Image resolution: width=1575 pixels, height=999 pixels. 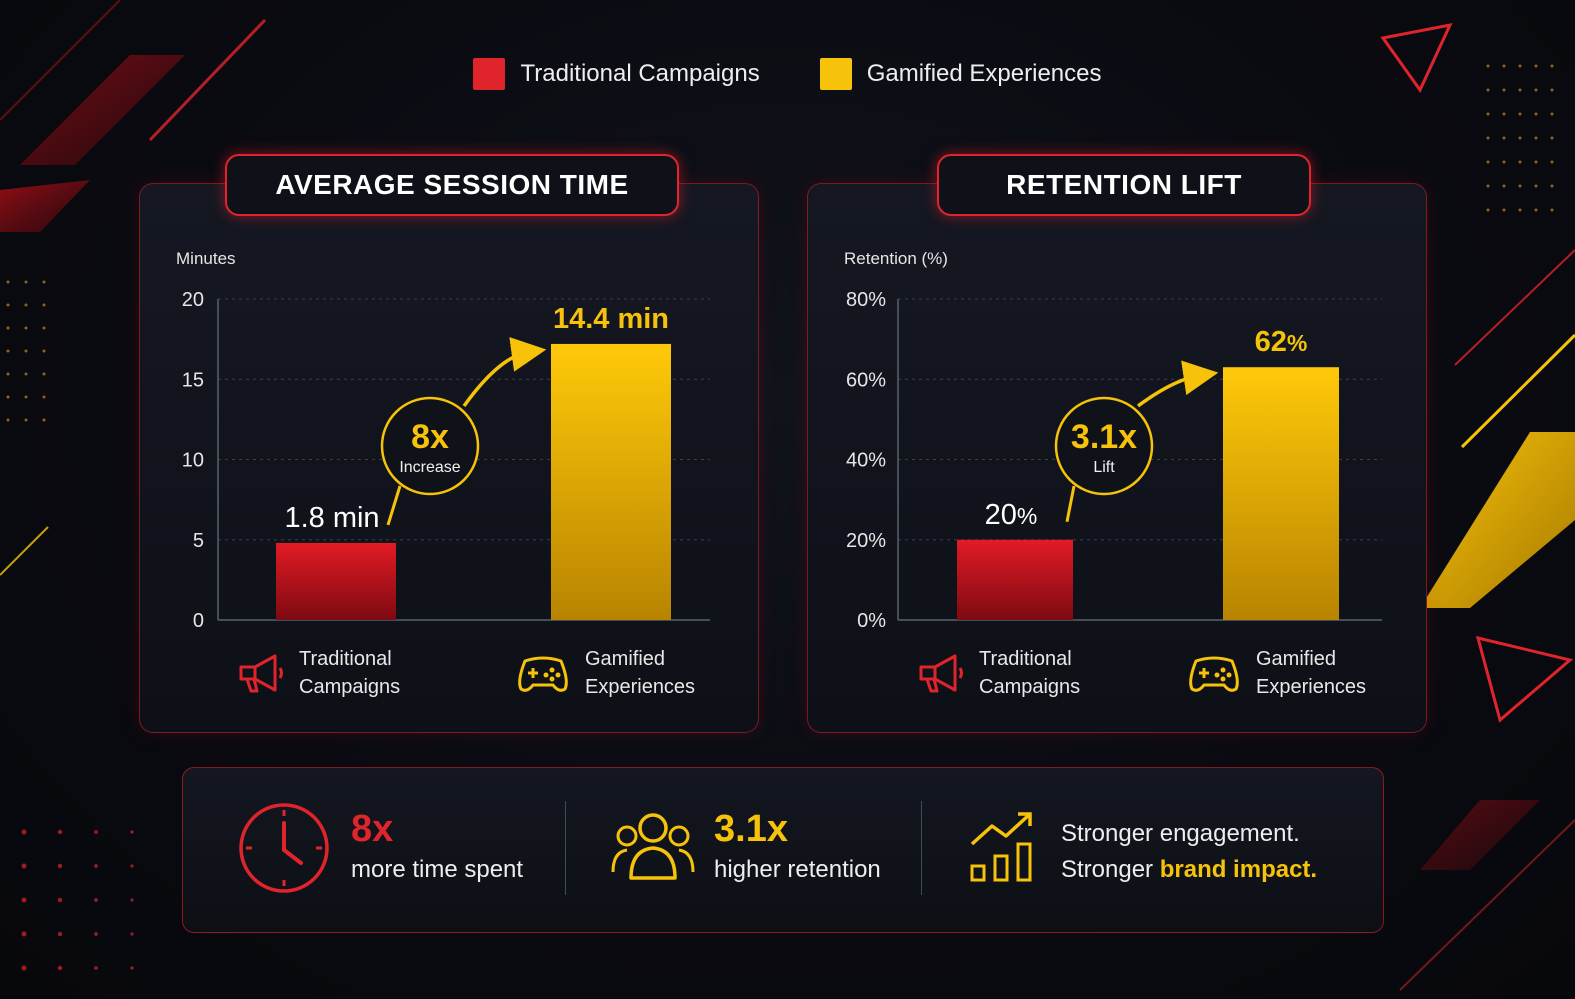 What do you see at coordinates (193, 461) in the screenshot?
I see `y-tick-label: 10` at bounding box center [193, 461].